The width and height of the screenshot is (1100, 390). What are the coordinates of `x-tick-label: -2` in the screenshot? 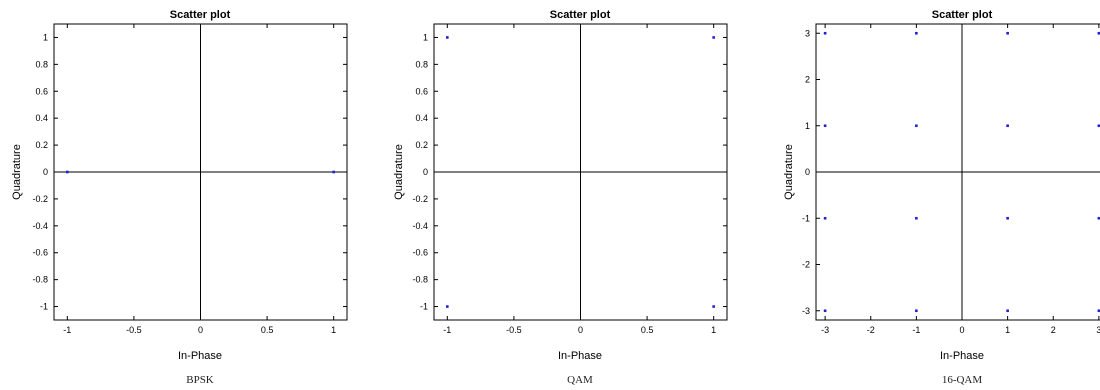 It's located at (871, 330).